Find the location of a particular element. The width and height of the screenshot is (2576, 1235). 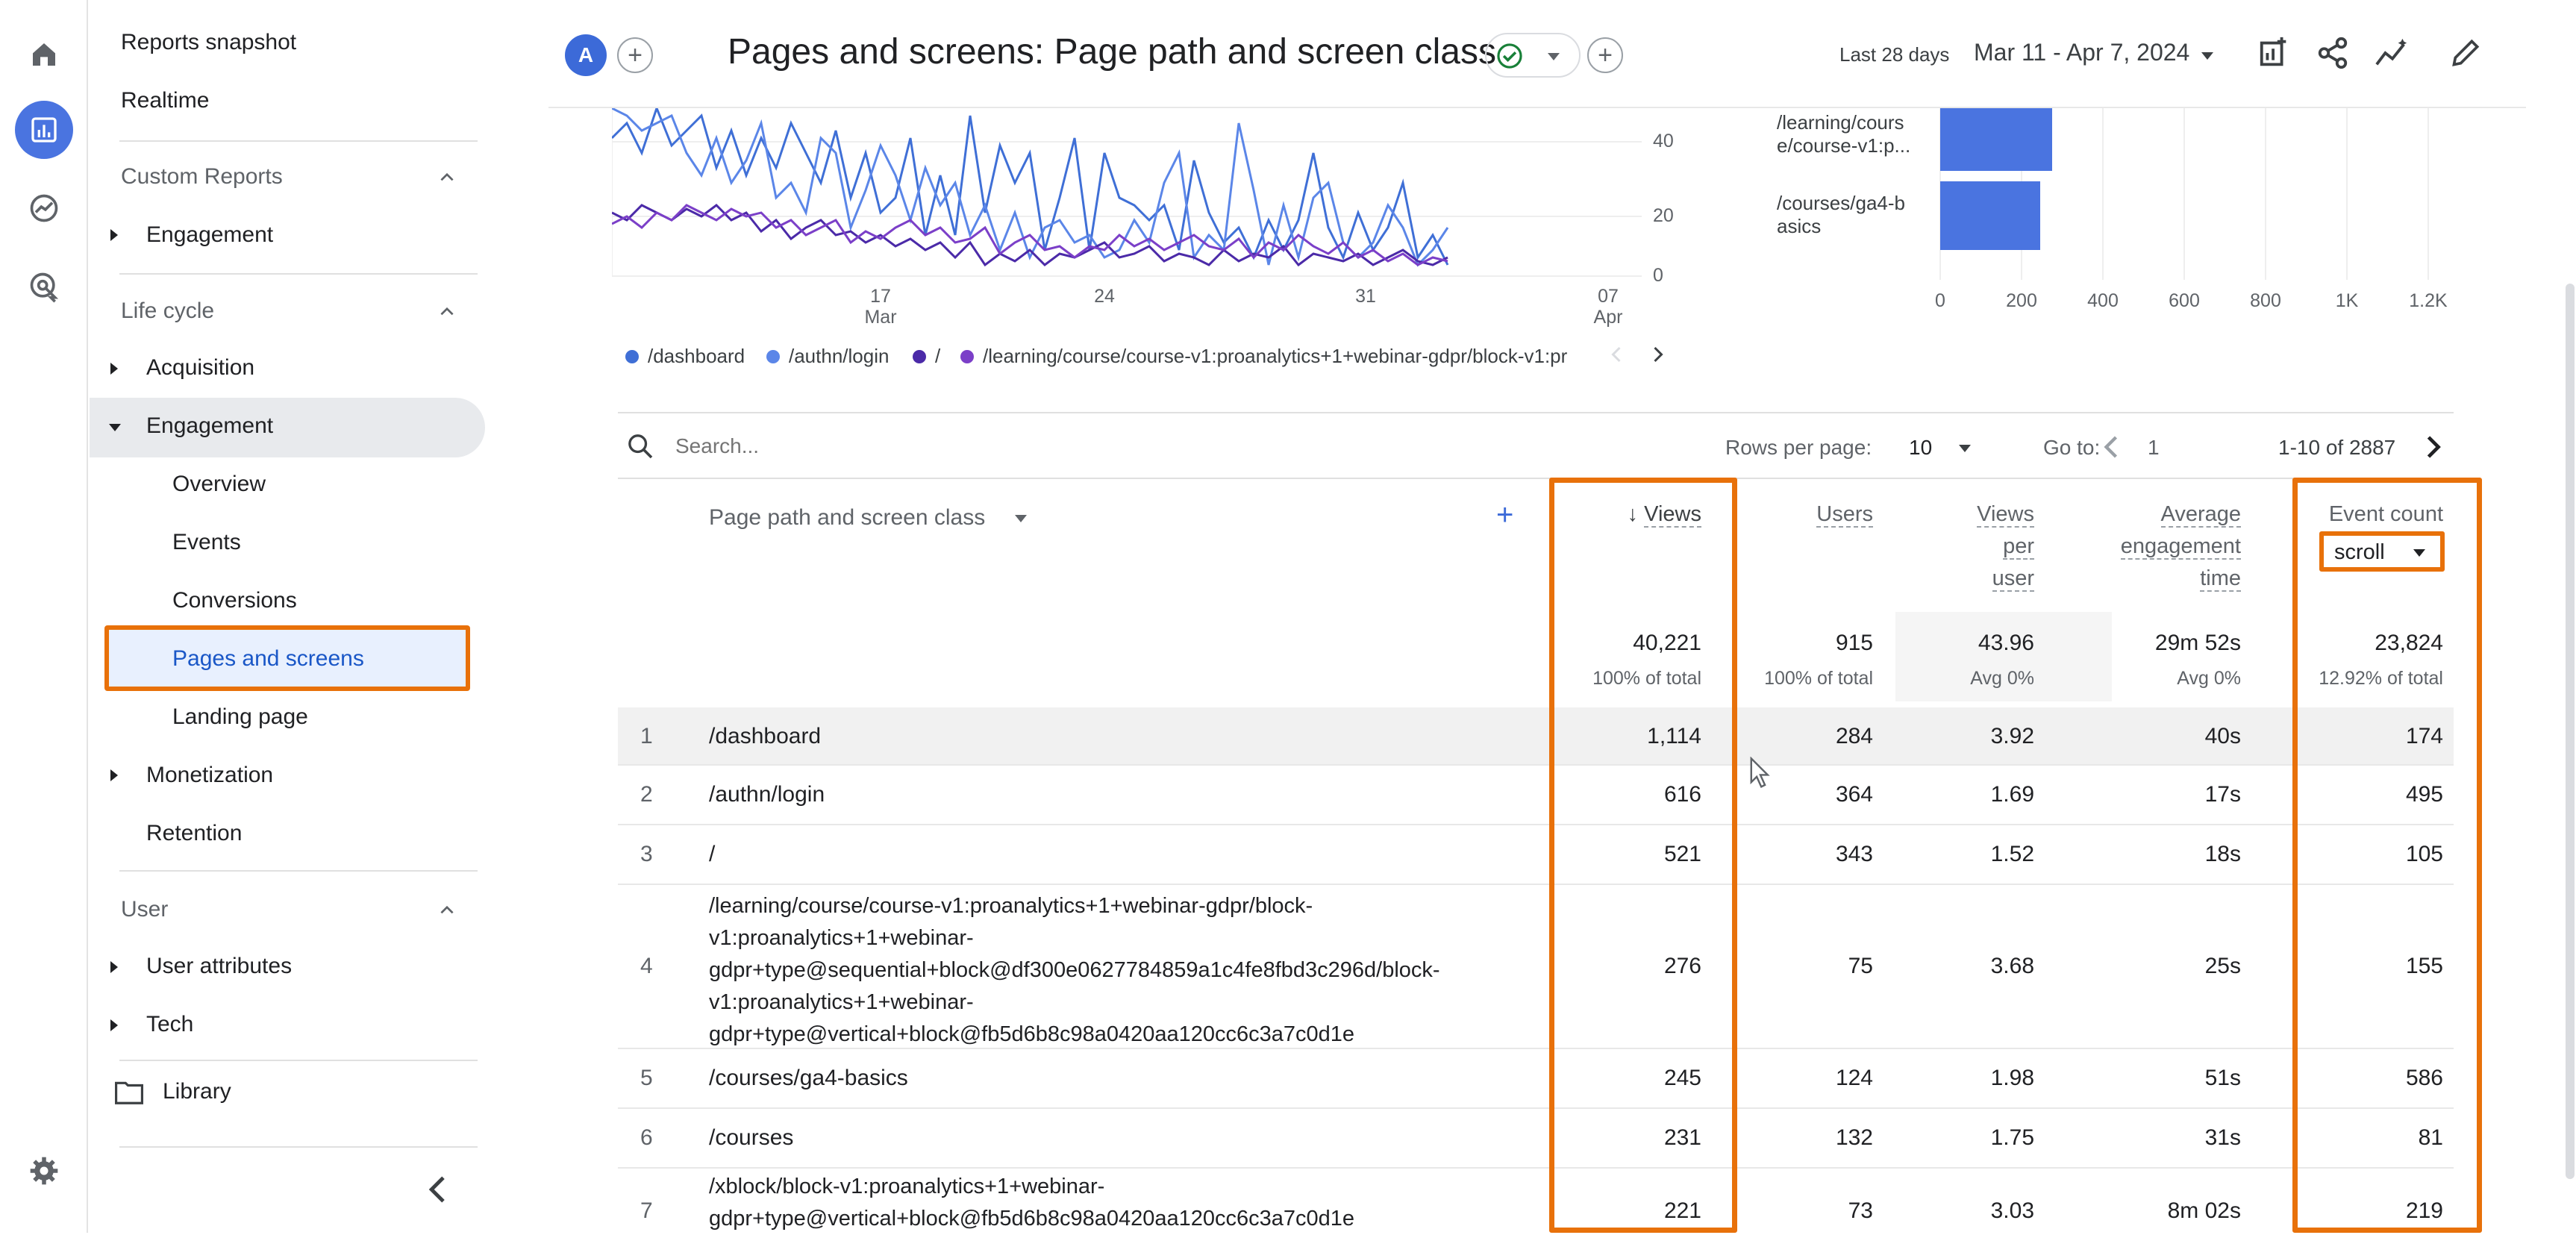

page-scrollbar is located at coordinates (2570, 731).